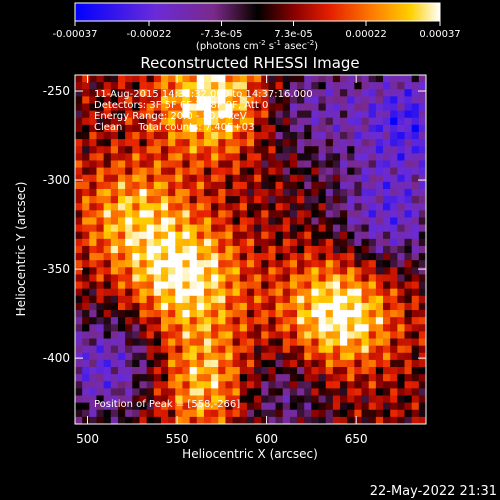 The image size is (500, 500). What do you see at coordinates (365, 34) in the screenshot?
I see `colorbar-tick-label: 0.00022` at bounding box center [365, 34].